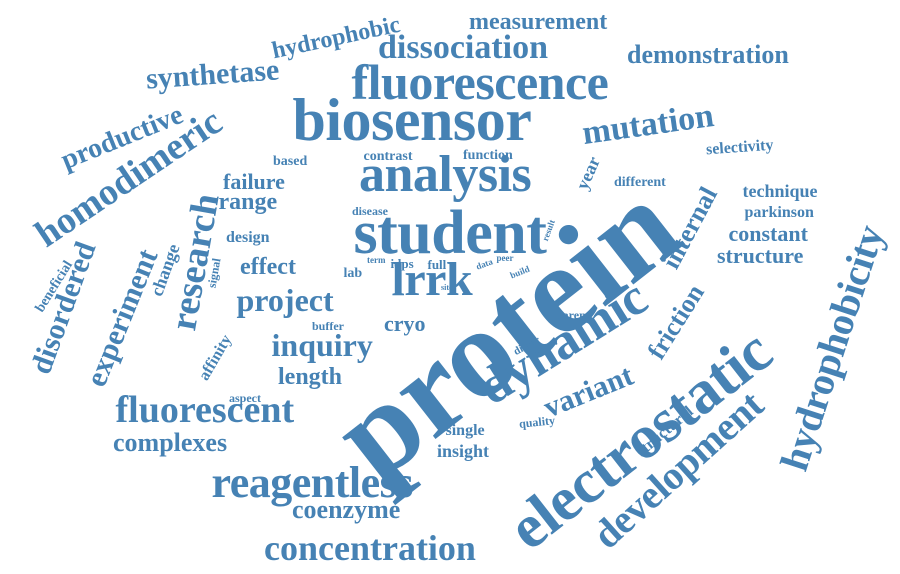 This screenshot has width=900, height=574. I want to click on word-project: project, so click(285, 300).